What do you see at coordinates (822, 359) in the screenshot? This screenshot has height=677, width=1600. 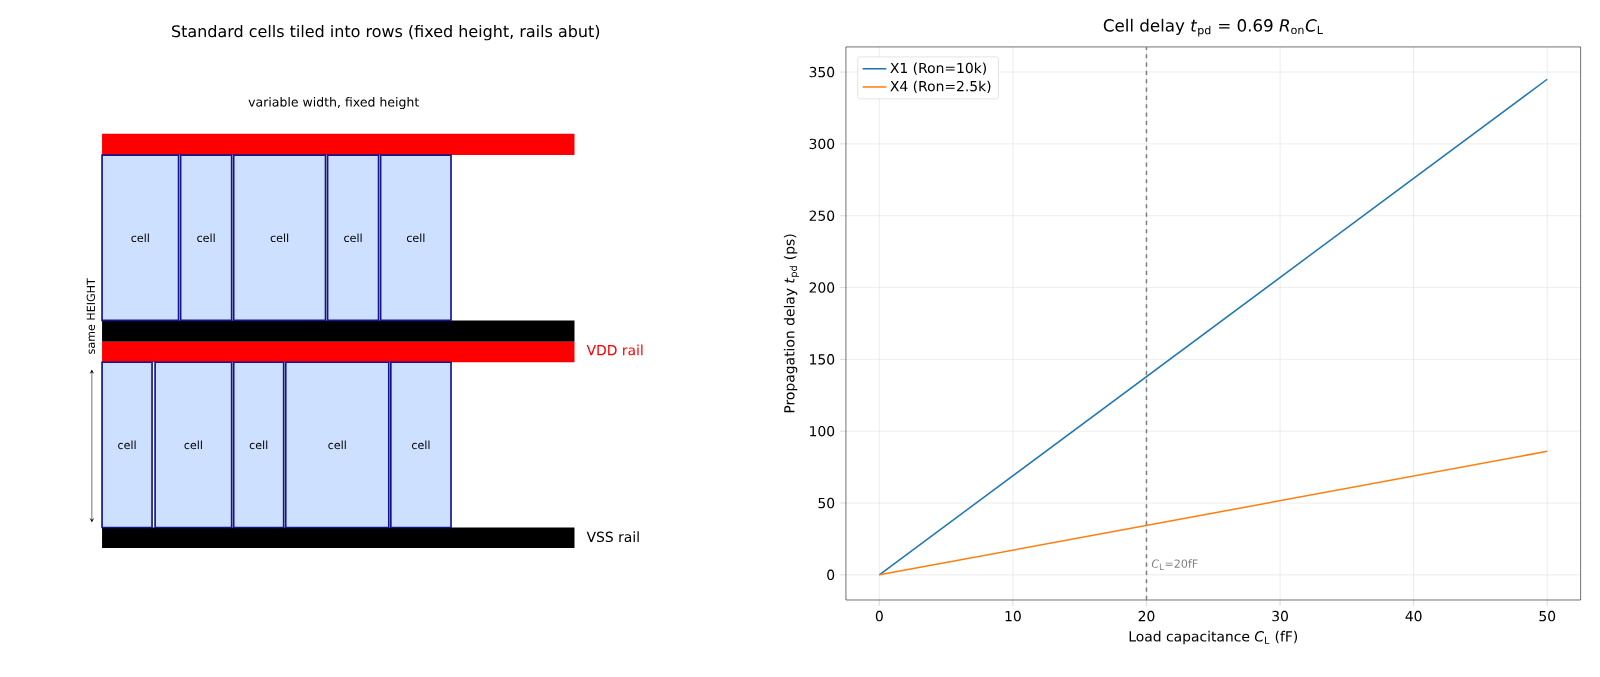 I see `y-tick-label: 150` at bounding box center [822, 359].